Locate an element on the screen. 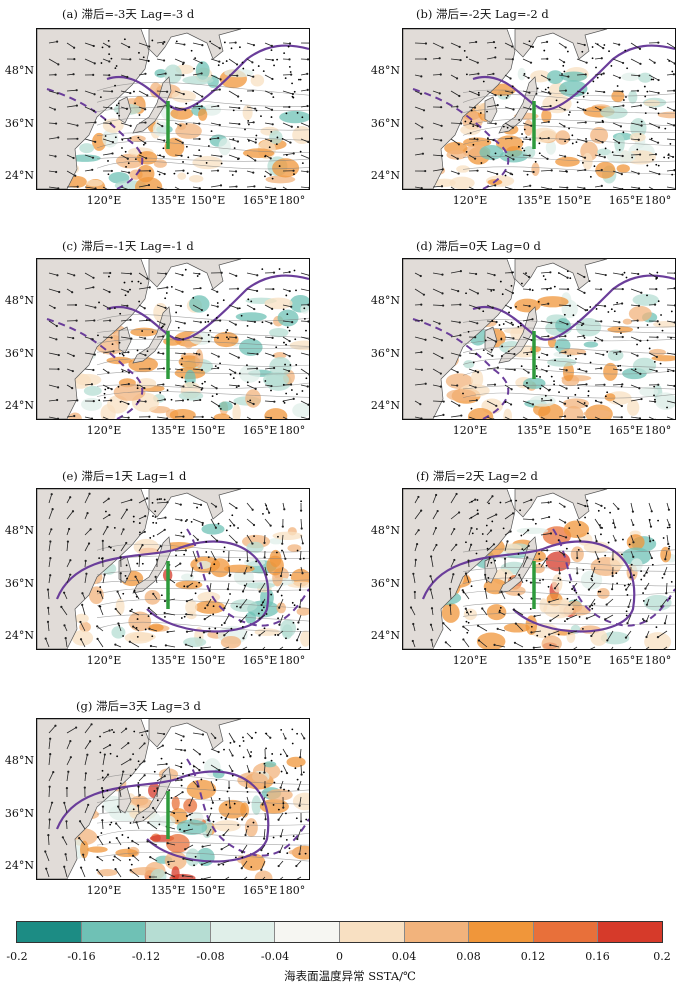 The width and height of the screenshot is (700, 989). panel-title: (e) 滞后=1天 Lag=1 d is located at coordinates (124, 476).